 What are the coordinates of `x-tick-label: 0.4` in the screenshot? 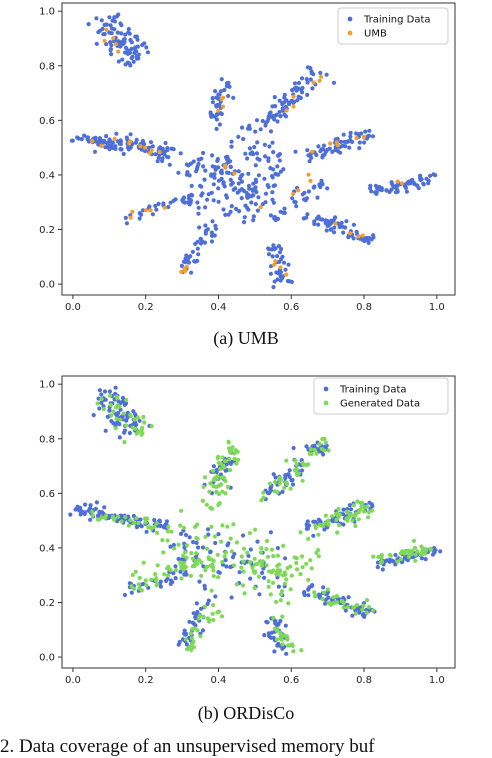 It's located at (219, 680).